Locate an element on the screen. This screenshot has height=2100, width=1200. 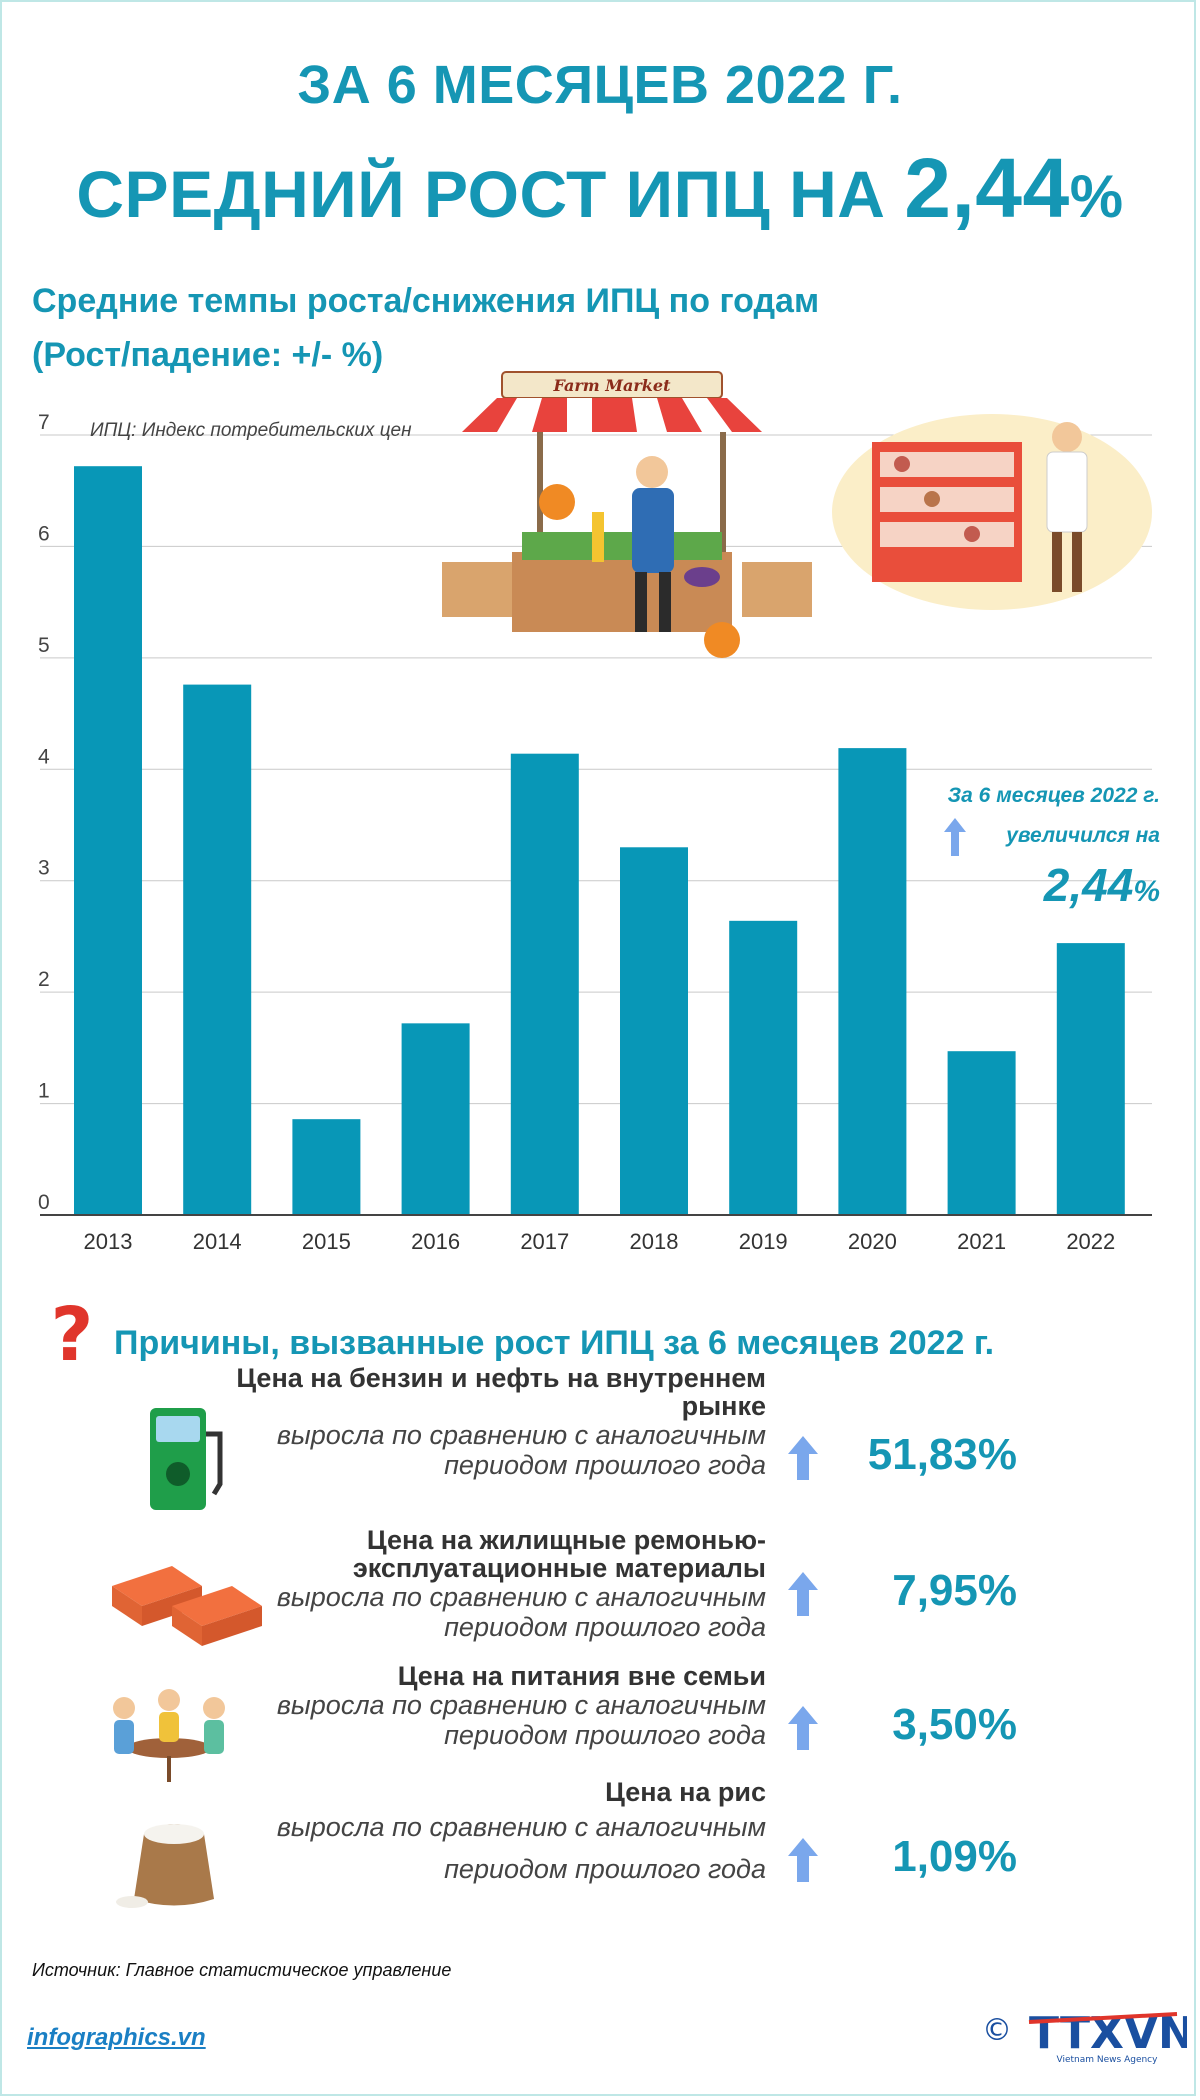
chart-y-labels: 0 1 2 3 4 5 6 7 is located at coordinates (44, 812).